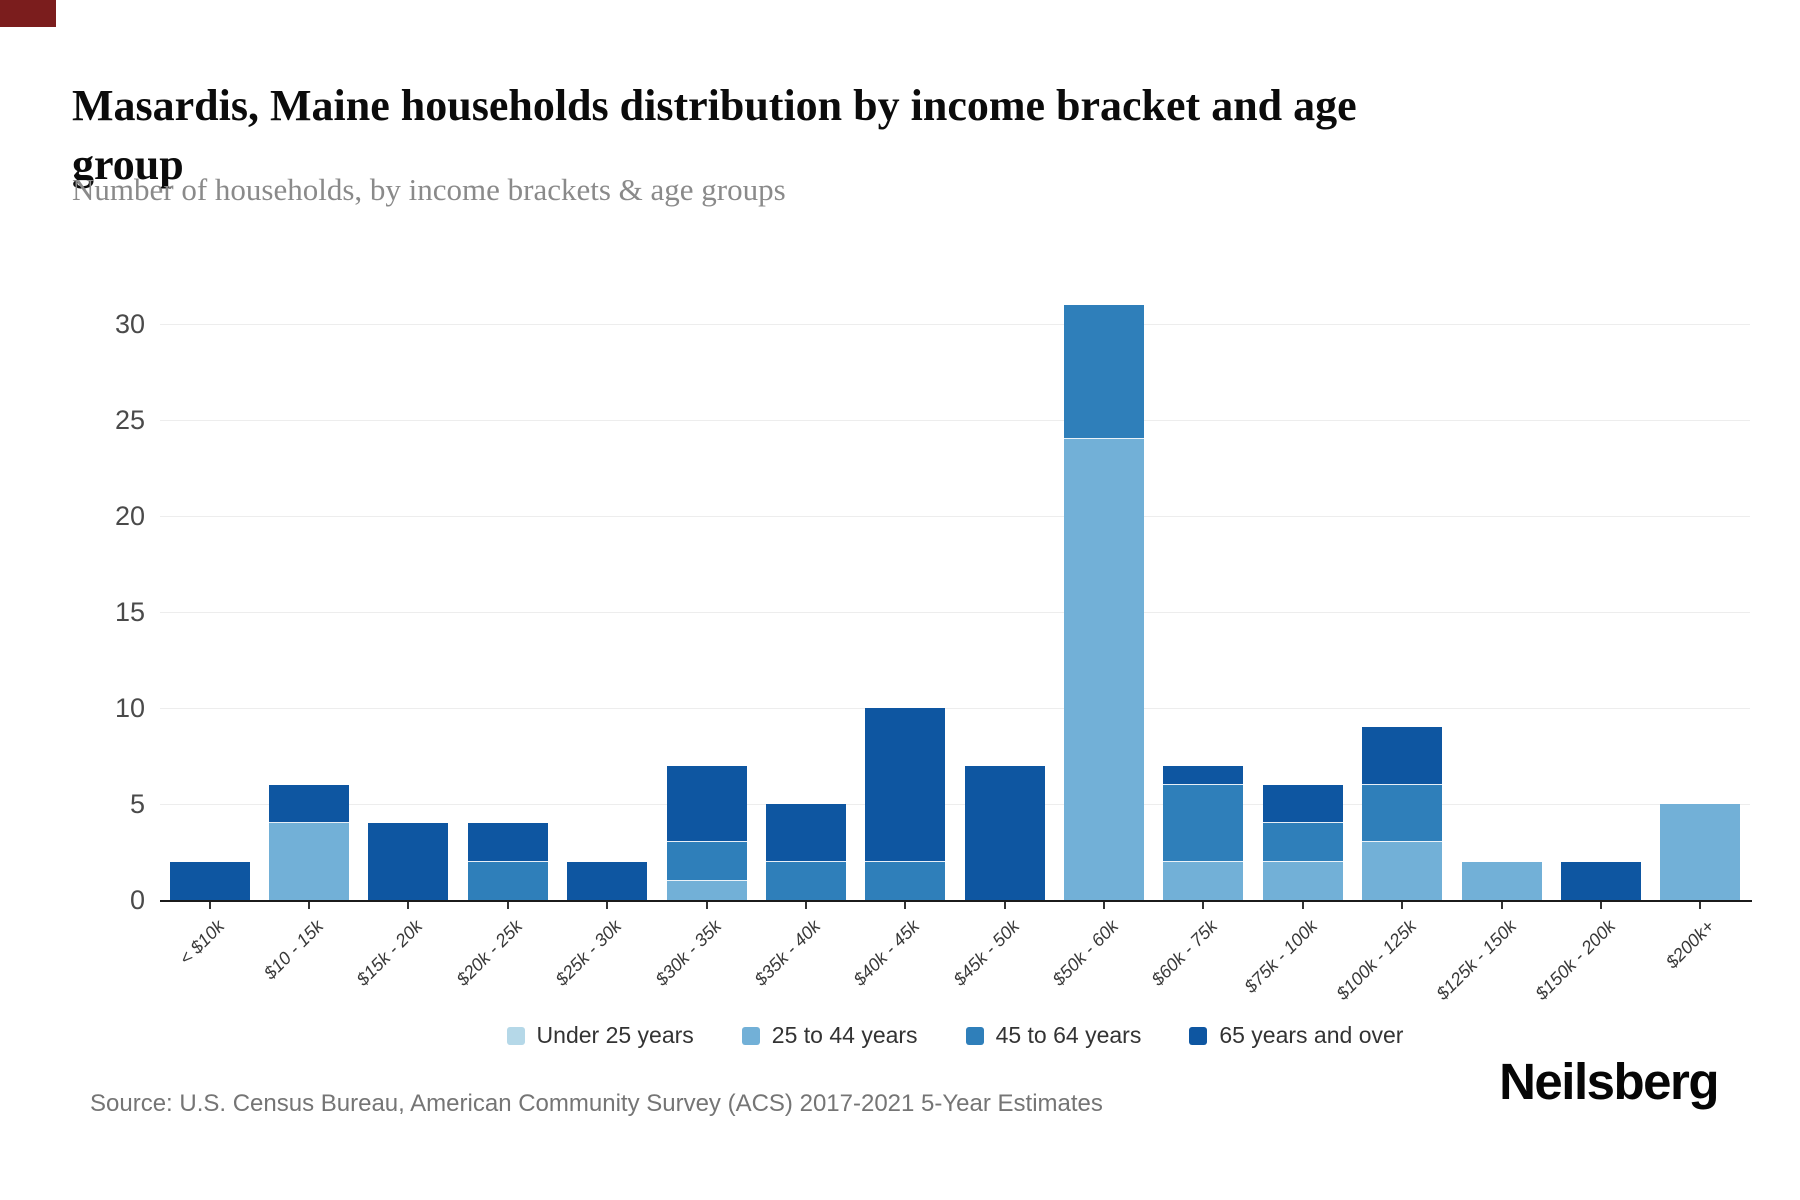 The width and height of the screenshot is (1800, 1200). What do you see at coordinates (615, 1035) in the screenshot?
I see `legend-label: Under 25 years` at bounding box center [615, 1035].